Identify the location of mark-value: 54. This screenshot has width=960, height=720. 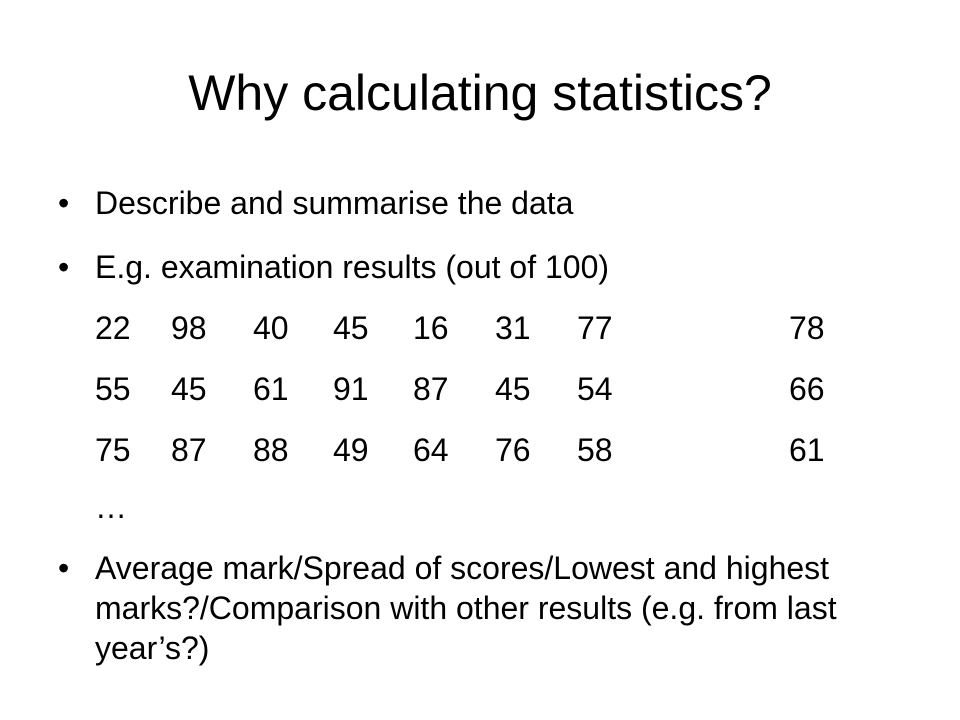
(595, 389).